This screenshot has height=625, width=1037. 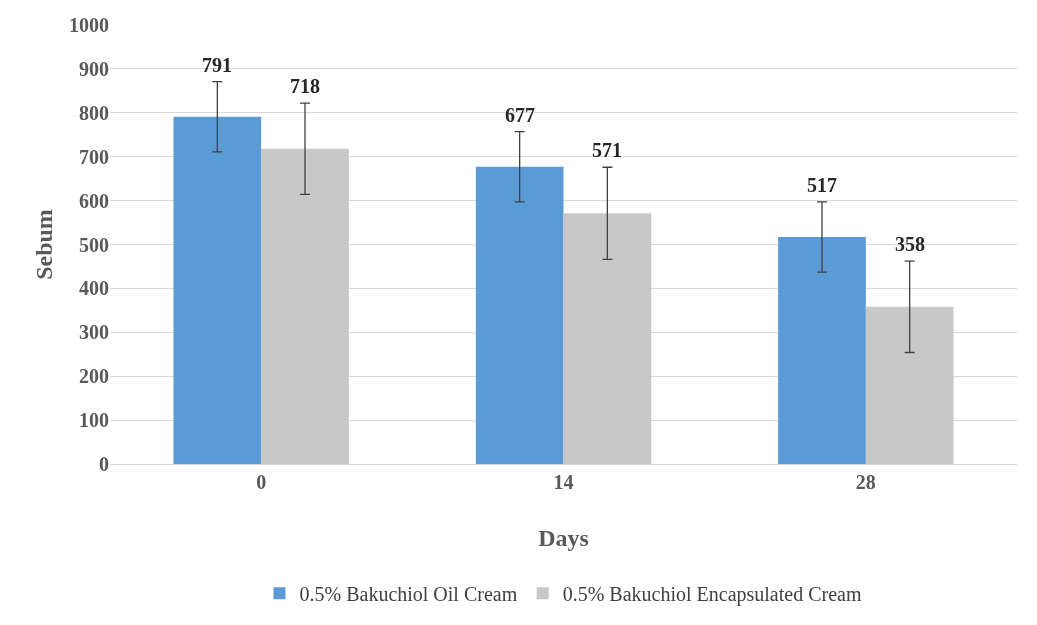 What do you see at coordinates (94, 244) in the screenshot?
I see `y-tick-label: 500` at bounding box center [94, 244].